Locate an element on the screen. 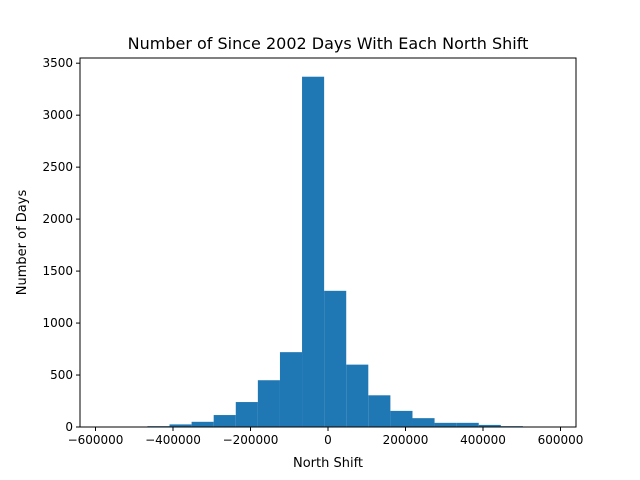 The width and height of the screenshot is (640, 480). x-tick-label: 200000 is located at coordinates (406, 440).